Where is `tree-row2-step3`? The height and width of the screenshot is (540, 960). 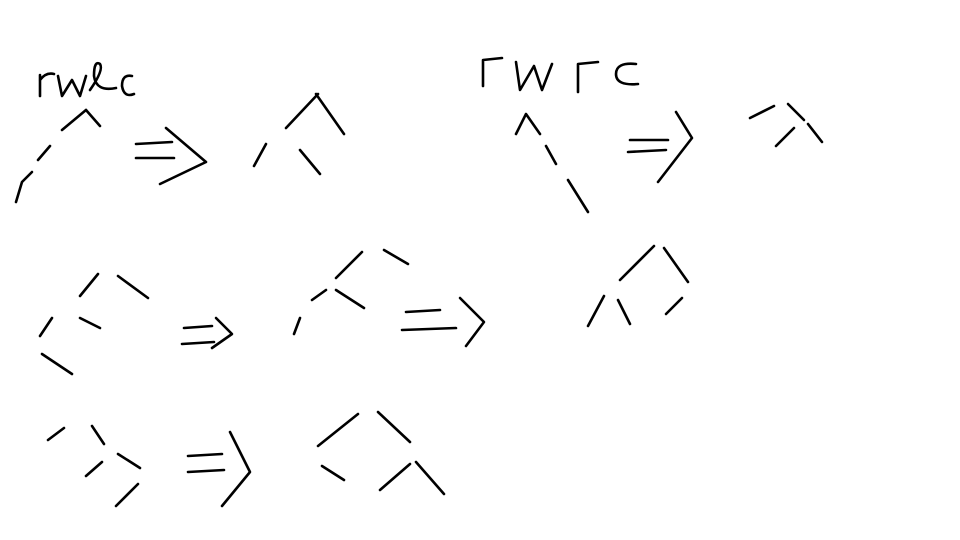 tree-row2-step3 is located at coordinates (638, 286).